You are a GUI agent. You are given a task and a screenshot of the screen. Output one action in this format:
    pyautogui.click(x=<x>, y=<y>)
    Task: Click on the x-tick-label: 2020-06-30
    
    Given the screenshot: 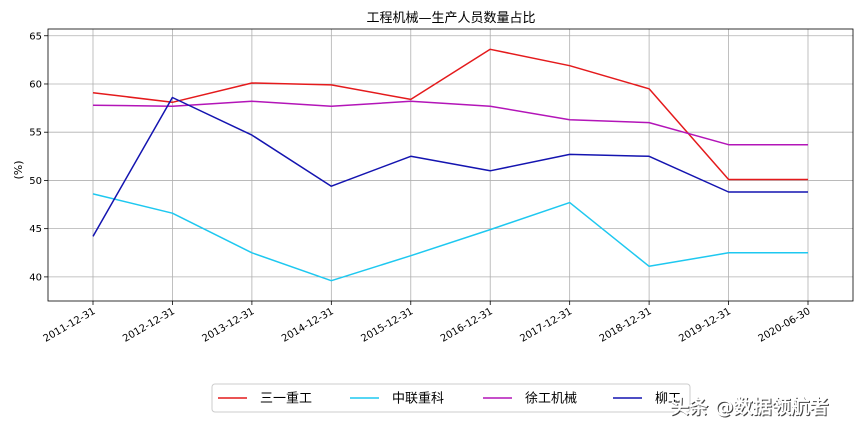 What is the action you would take?
    pyautogui.click(x=785, y=325)
    